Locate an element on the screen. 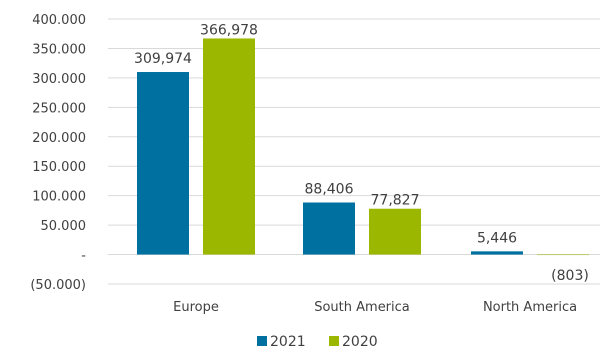  y-tick-label: 100.000 is located at coordinates (59, 197).